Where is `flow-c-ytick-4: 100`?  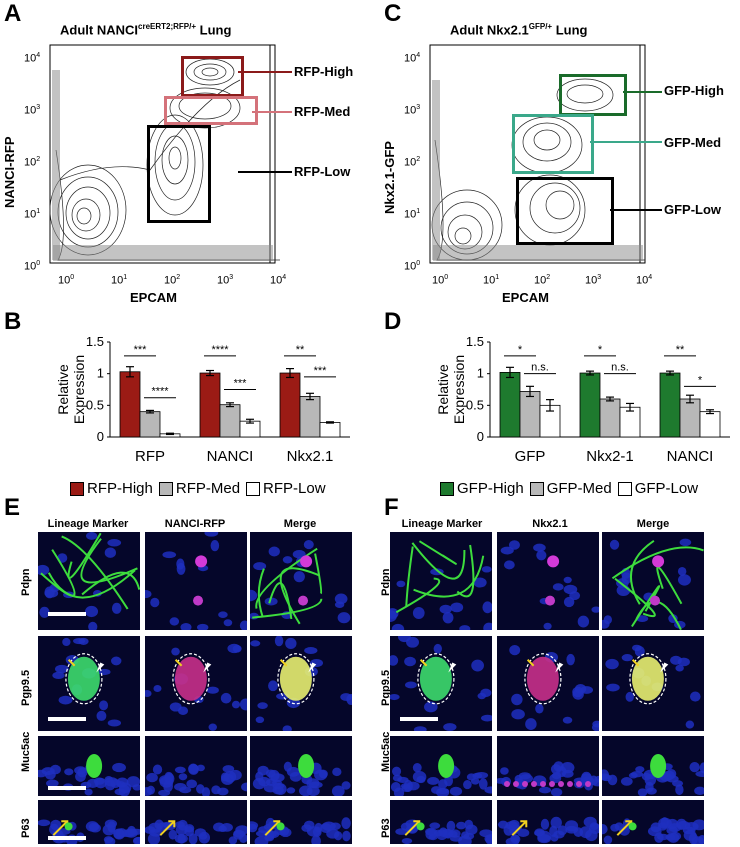
flow-c-ytick-4: 100 is located at coordinates (412, 266).